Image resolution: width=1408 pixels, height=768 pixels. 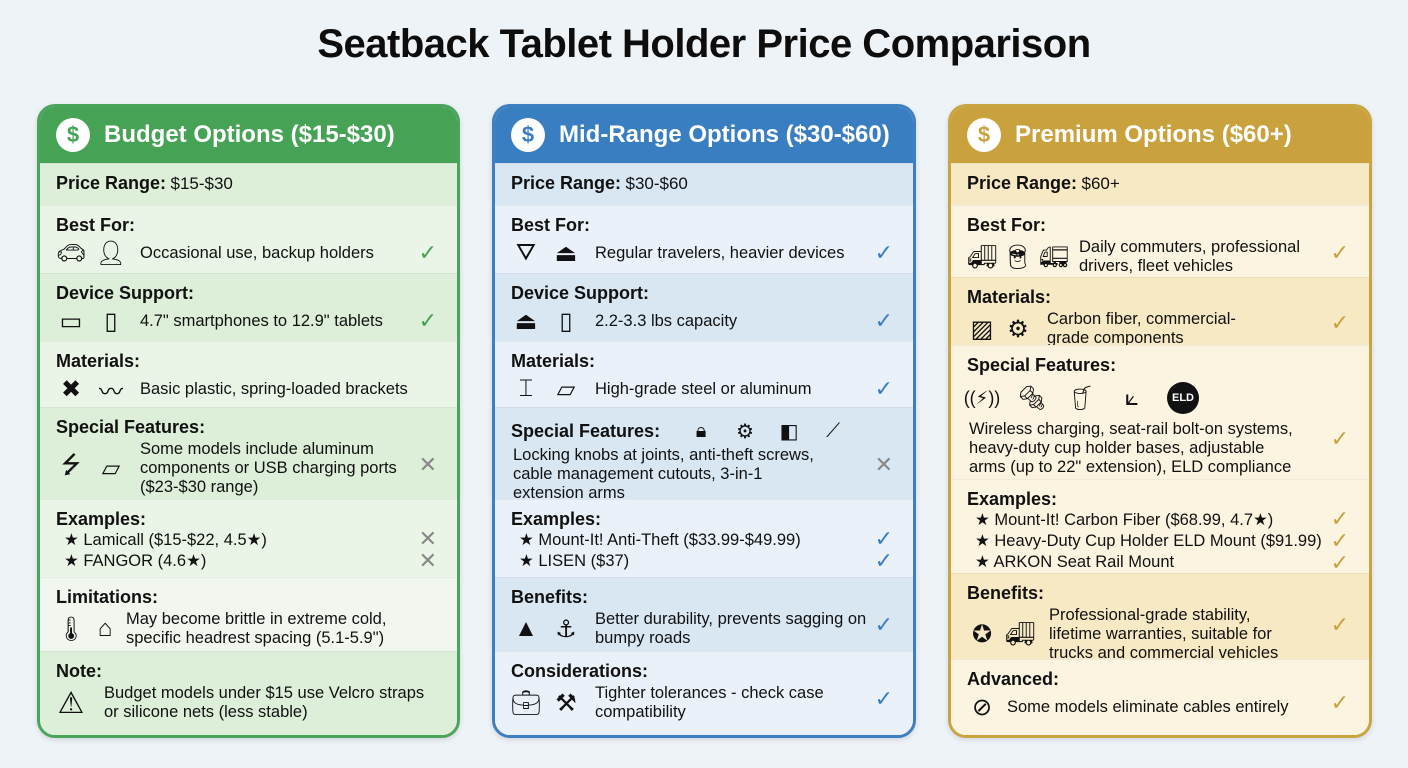 I want to click on quality-badge-icon: ✪, so click(x=982, y=634).